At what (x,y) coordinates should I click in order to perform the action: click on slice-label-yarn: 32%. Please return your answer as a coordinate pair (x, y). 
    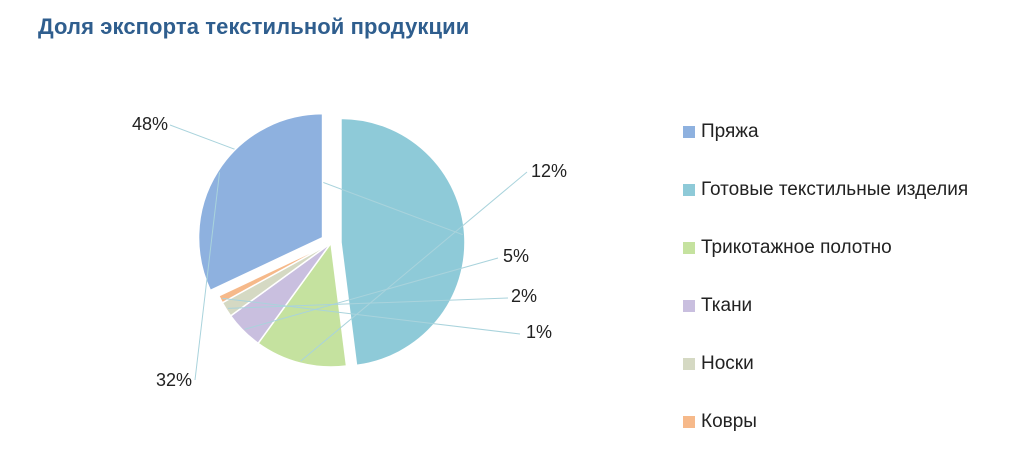
    Looking at the image, I should click on (174, 380).